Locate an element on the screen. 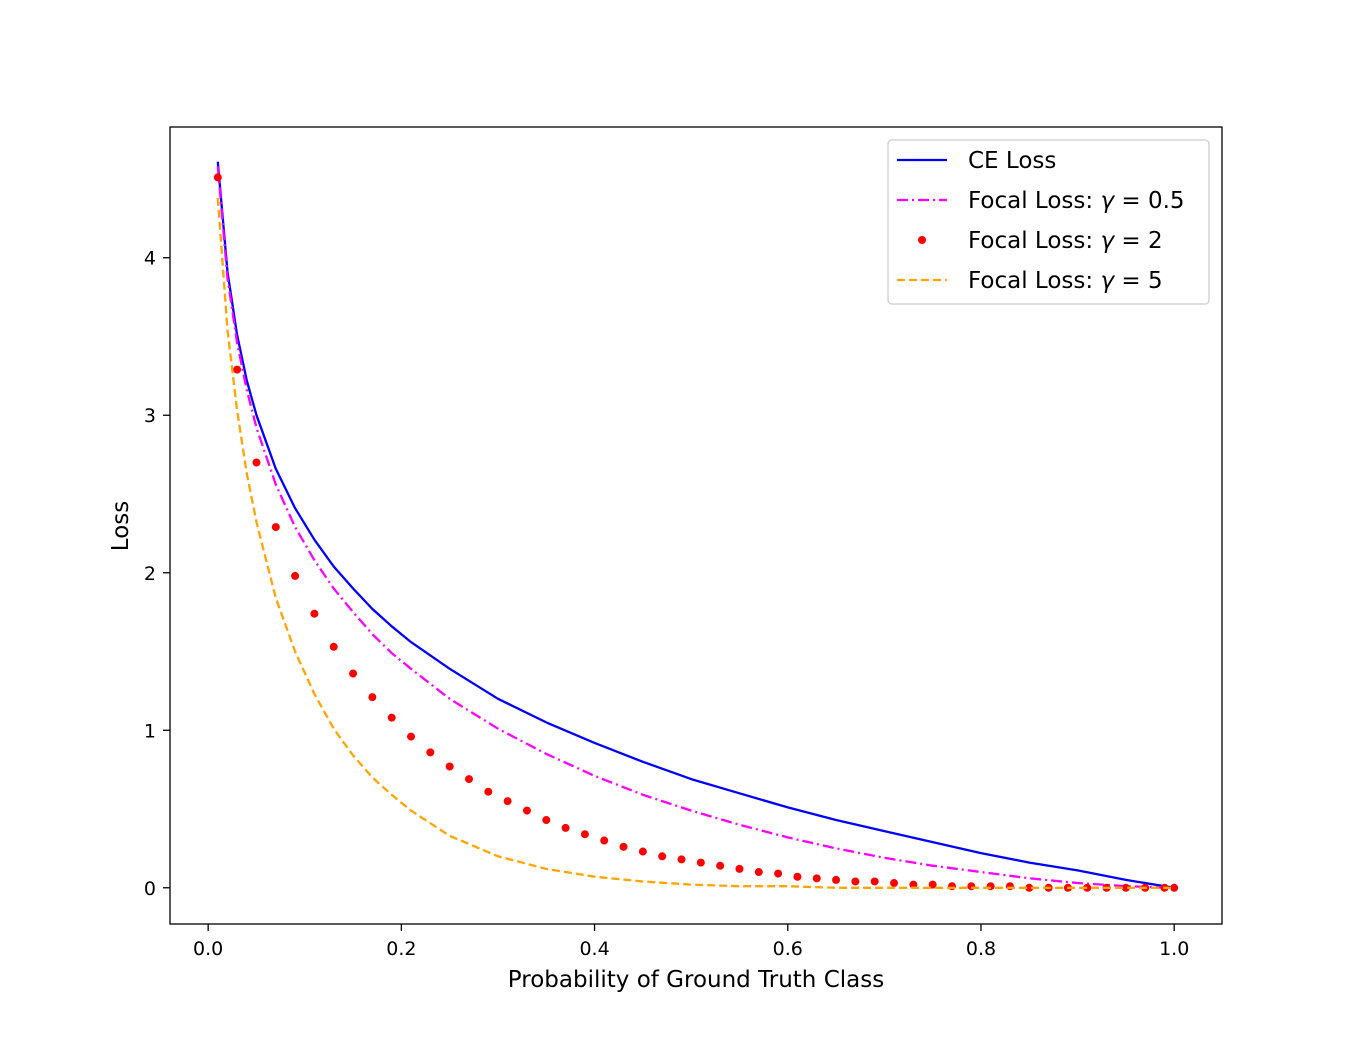  legend-label-focal-5: Focal Loss: γ = 5 is located at coordinates (1065, 281).